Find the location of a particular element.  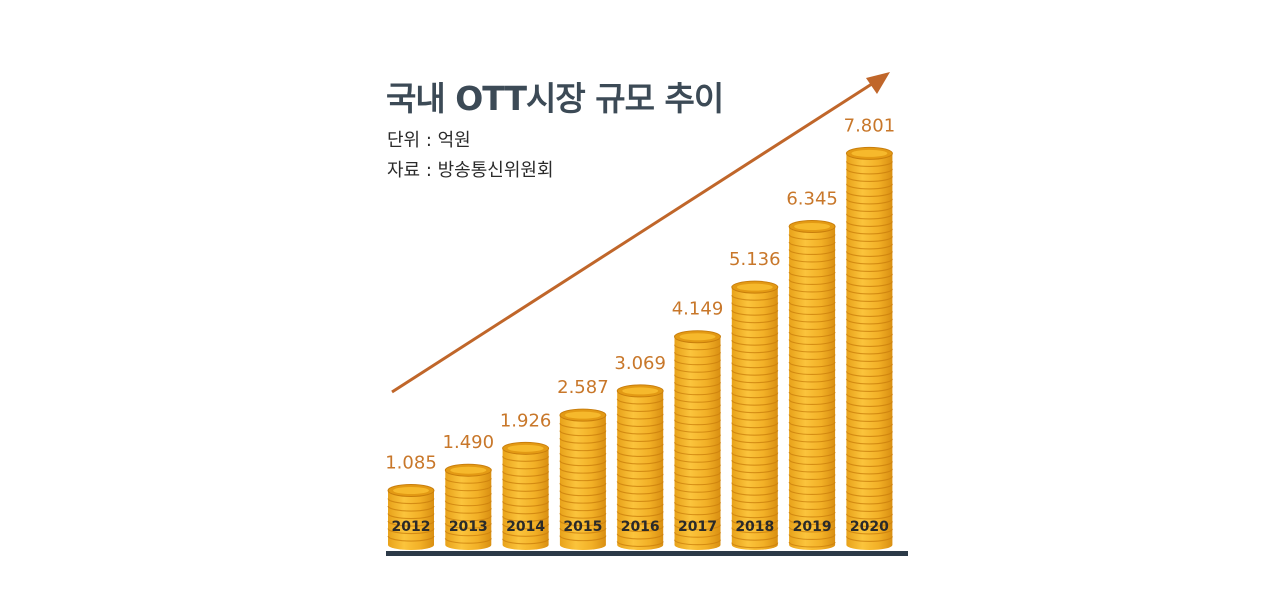

bar-2020 is located at coordinates (869, 348).